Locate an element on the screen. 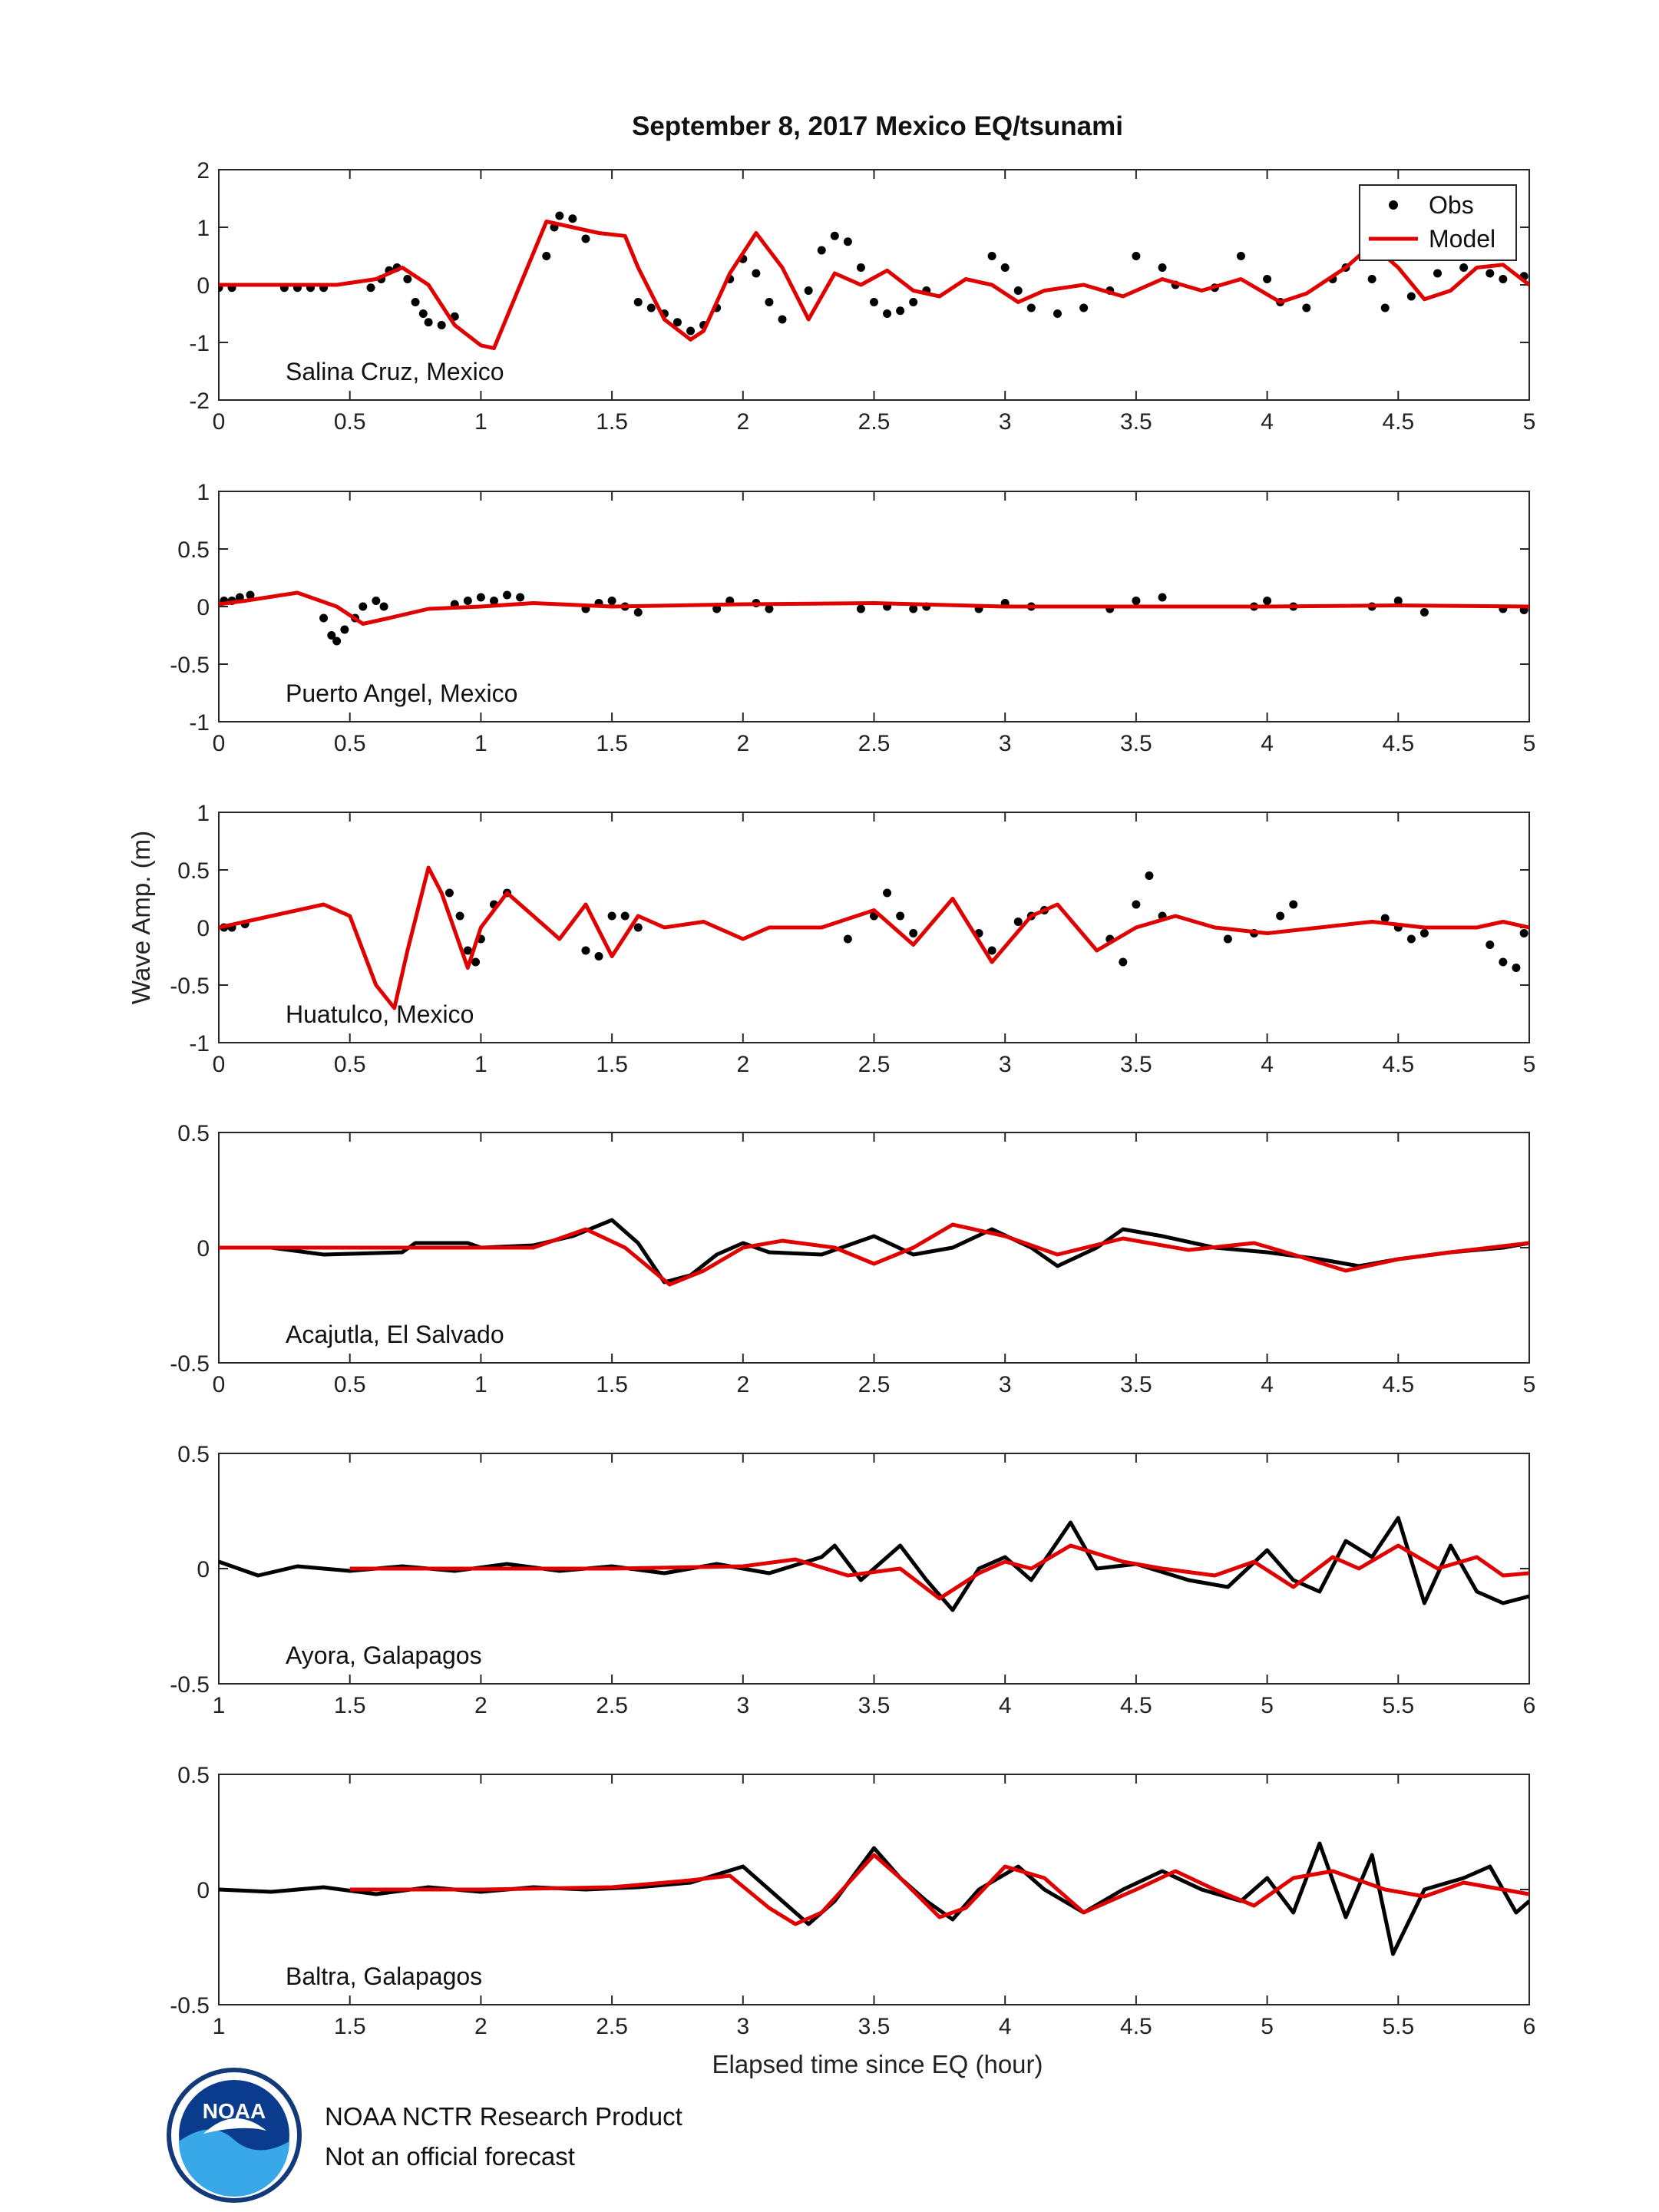 This screenshot has width=1659, height=2212. x-tick-label: 2 is located at coordinates (742, 743).